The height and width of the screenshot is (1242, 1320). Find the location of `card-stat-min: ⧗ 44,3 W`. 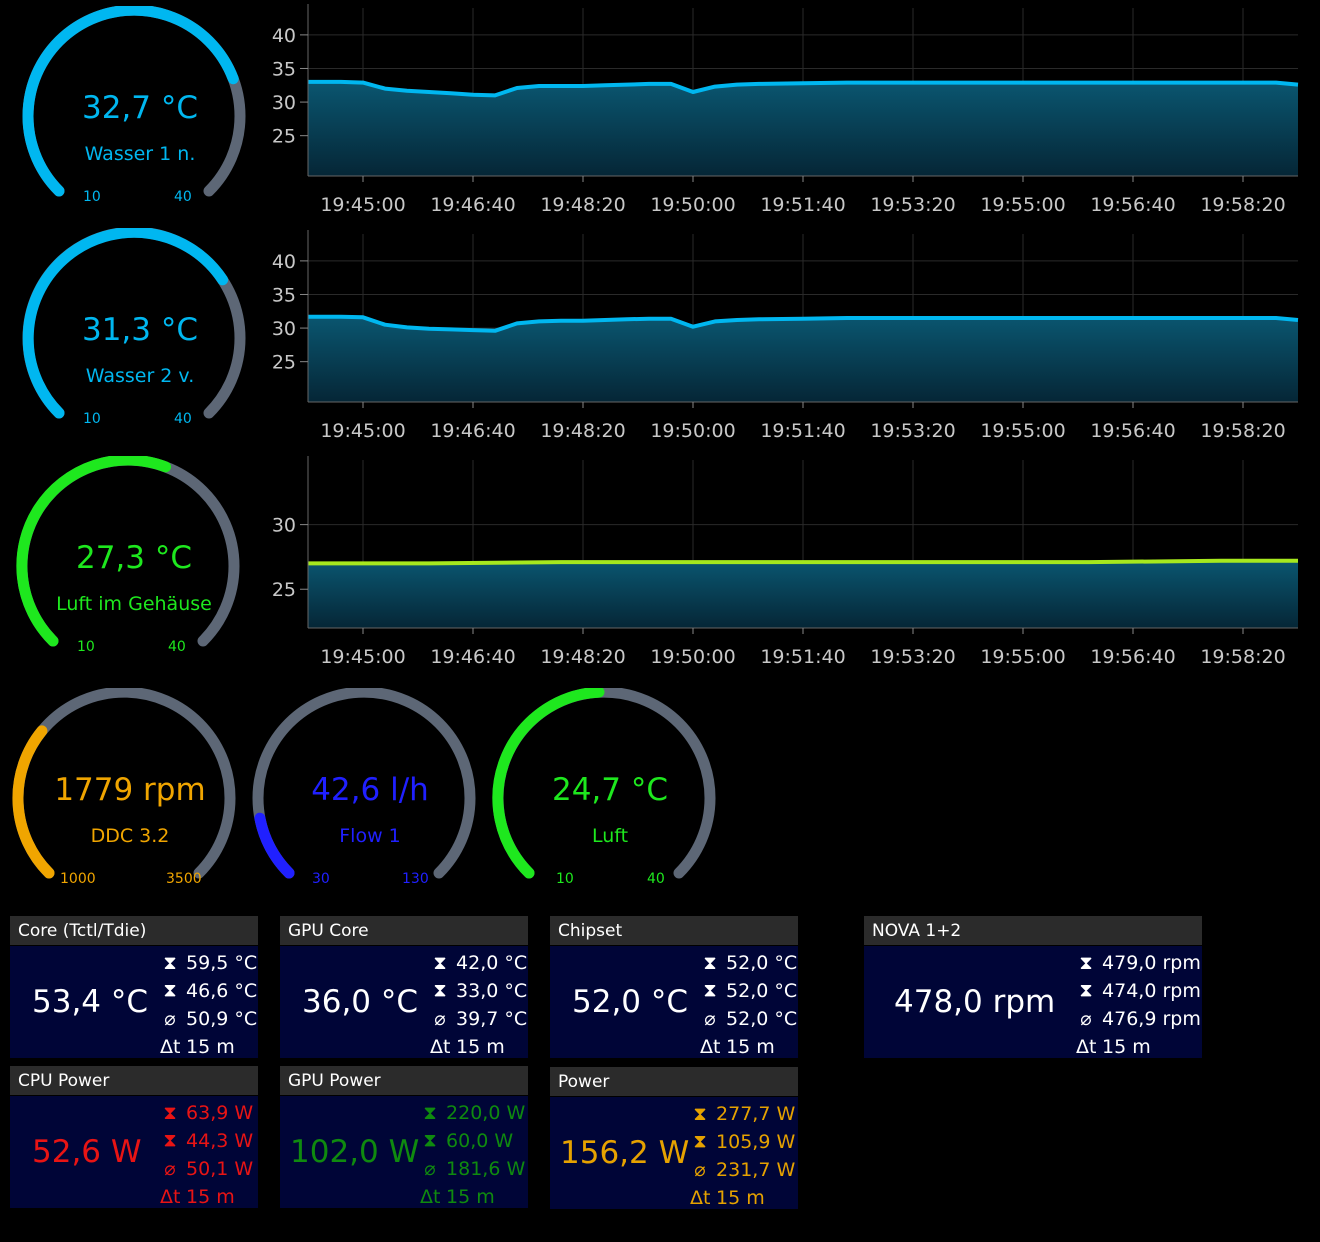

card-stat-min: ⧗ 44,3 W is located at coordinates (206, 1141).